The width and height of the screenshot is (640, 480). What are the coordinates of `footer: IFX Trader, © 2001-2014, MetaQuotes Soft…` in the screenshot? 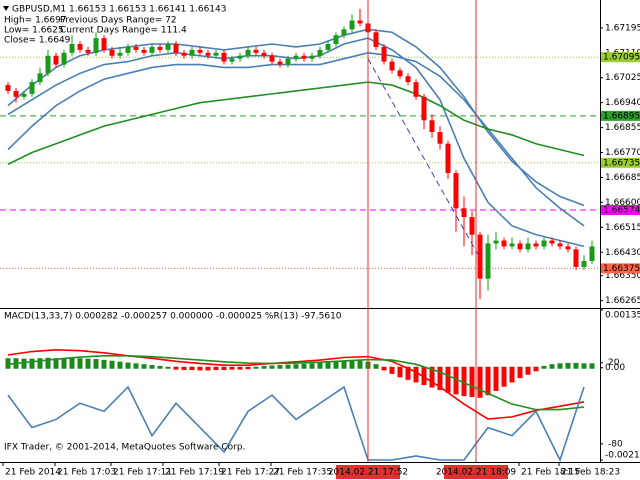 It's located at (124, 448).